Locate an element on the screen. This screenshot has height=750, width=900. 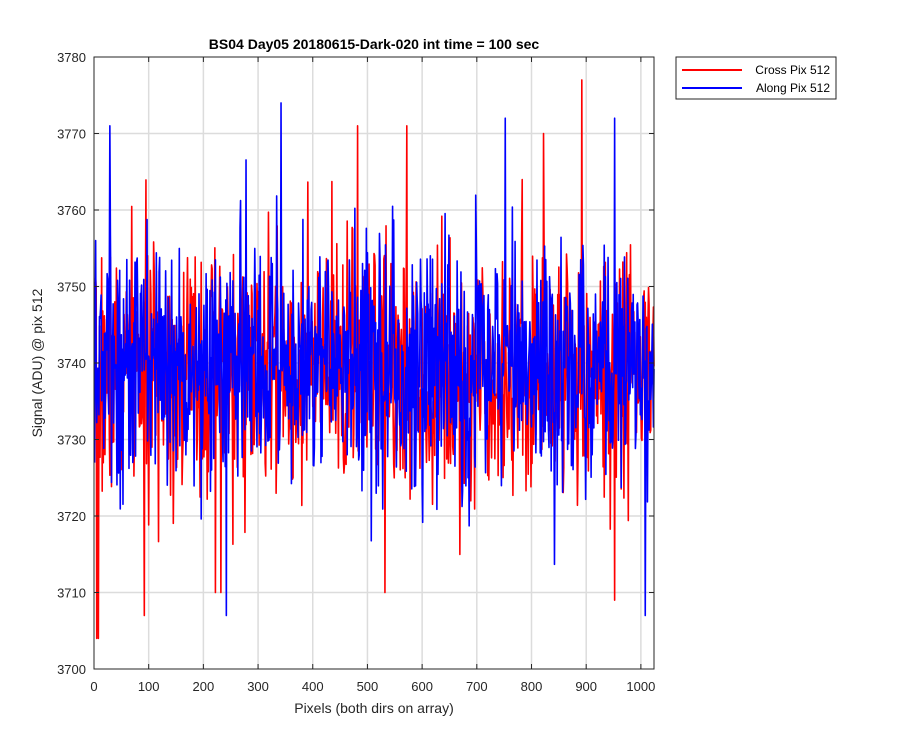
x-tick-label: 600 is located at coordinates (422, 686).